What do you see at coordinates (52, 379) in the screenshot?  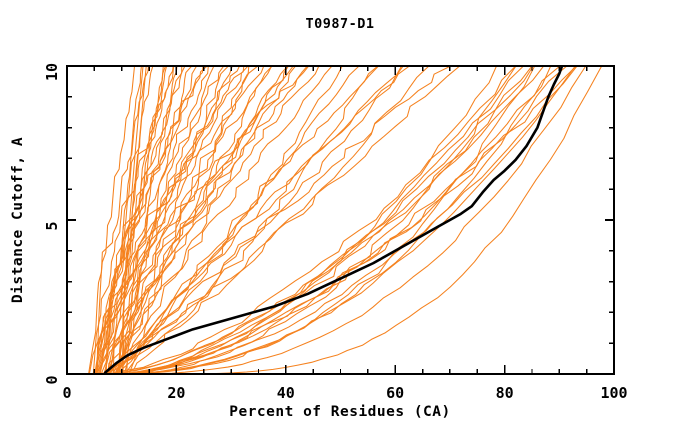 I see `y-tick-label: 0` at bounding box center [52, 379].